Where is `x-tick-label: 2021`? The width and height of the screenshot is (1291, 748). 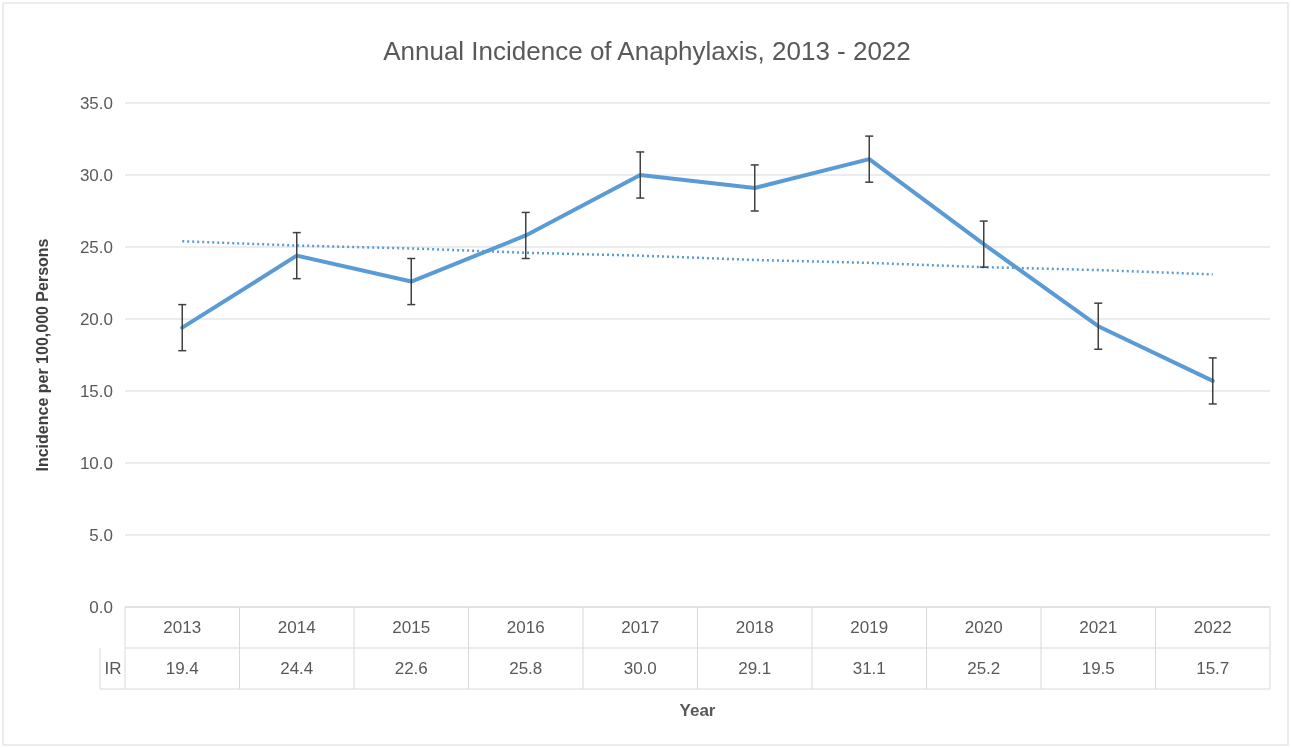
x-tick-label: 2021 is located at coordinates (1098, 628).